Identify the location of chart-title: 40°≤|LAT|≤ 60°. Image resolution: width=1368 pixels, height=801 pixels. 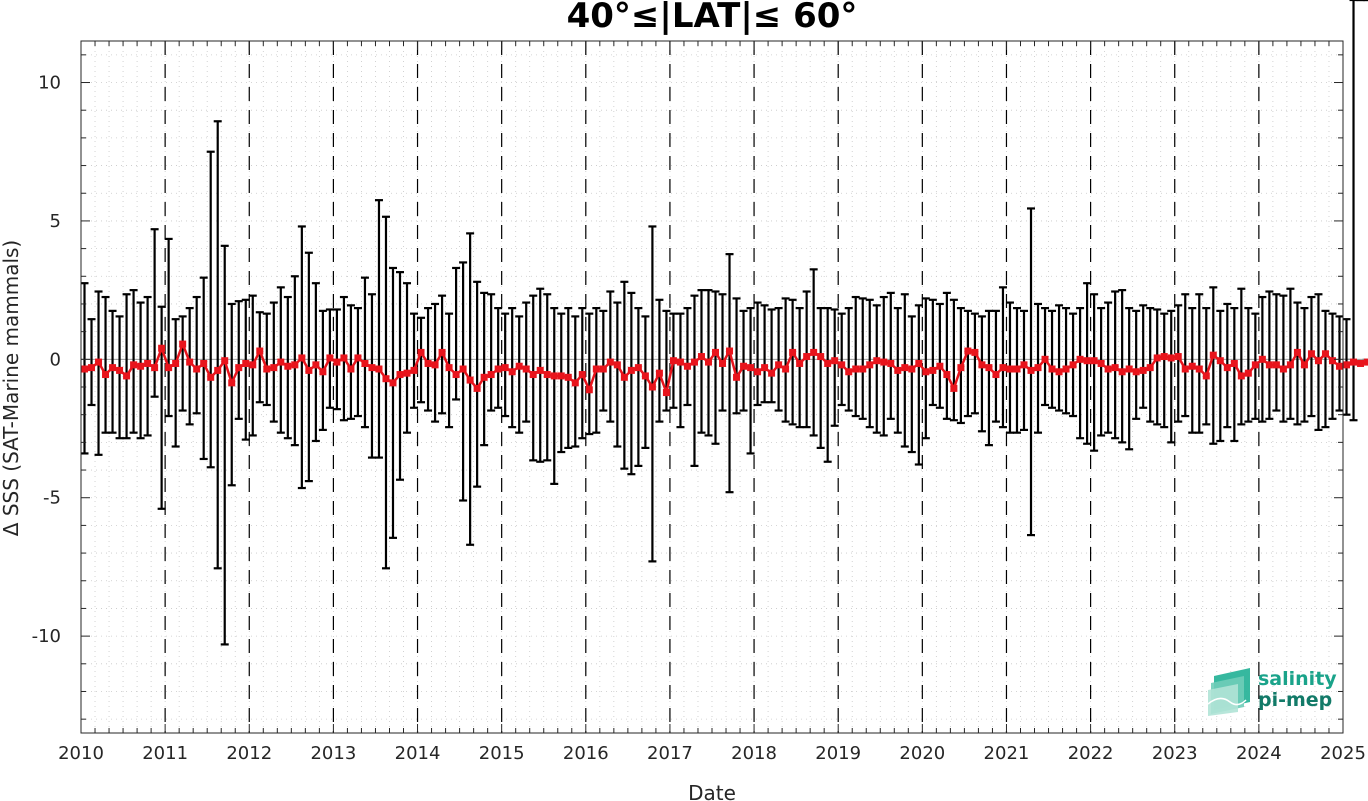
(712, 18).